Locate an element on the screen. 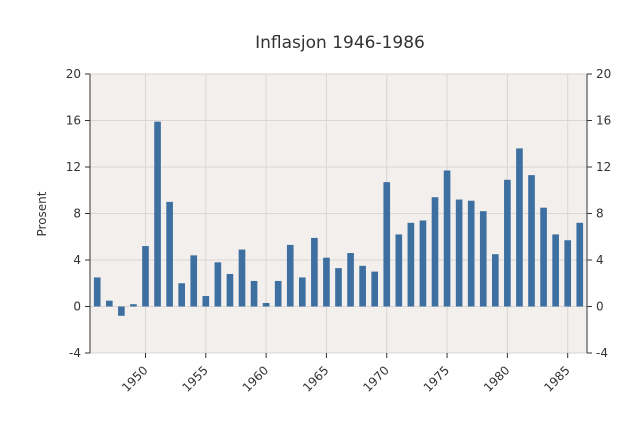  y-tick-label-right: 16 is located at coordinates (603, 121).